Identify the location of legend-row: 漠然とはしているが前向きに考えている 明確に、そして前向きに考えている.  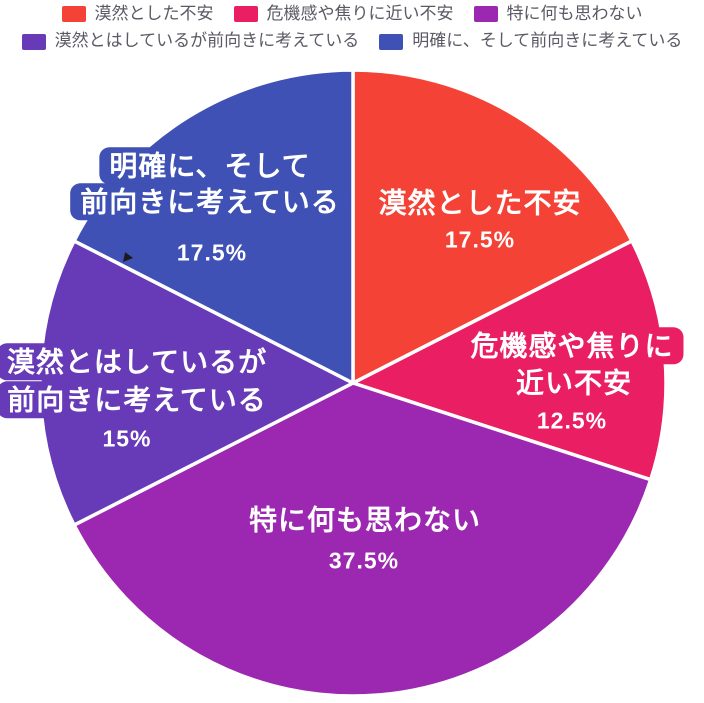
(352, 41).